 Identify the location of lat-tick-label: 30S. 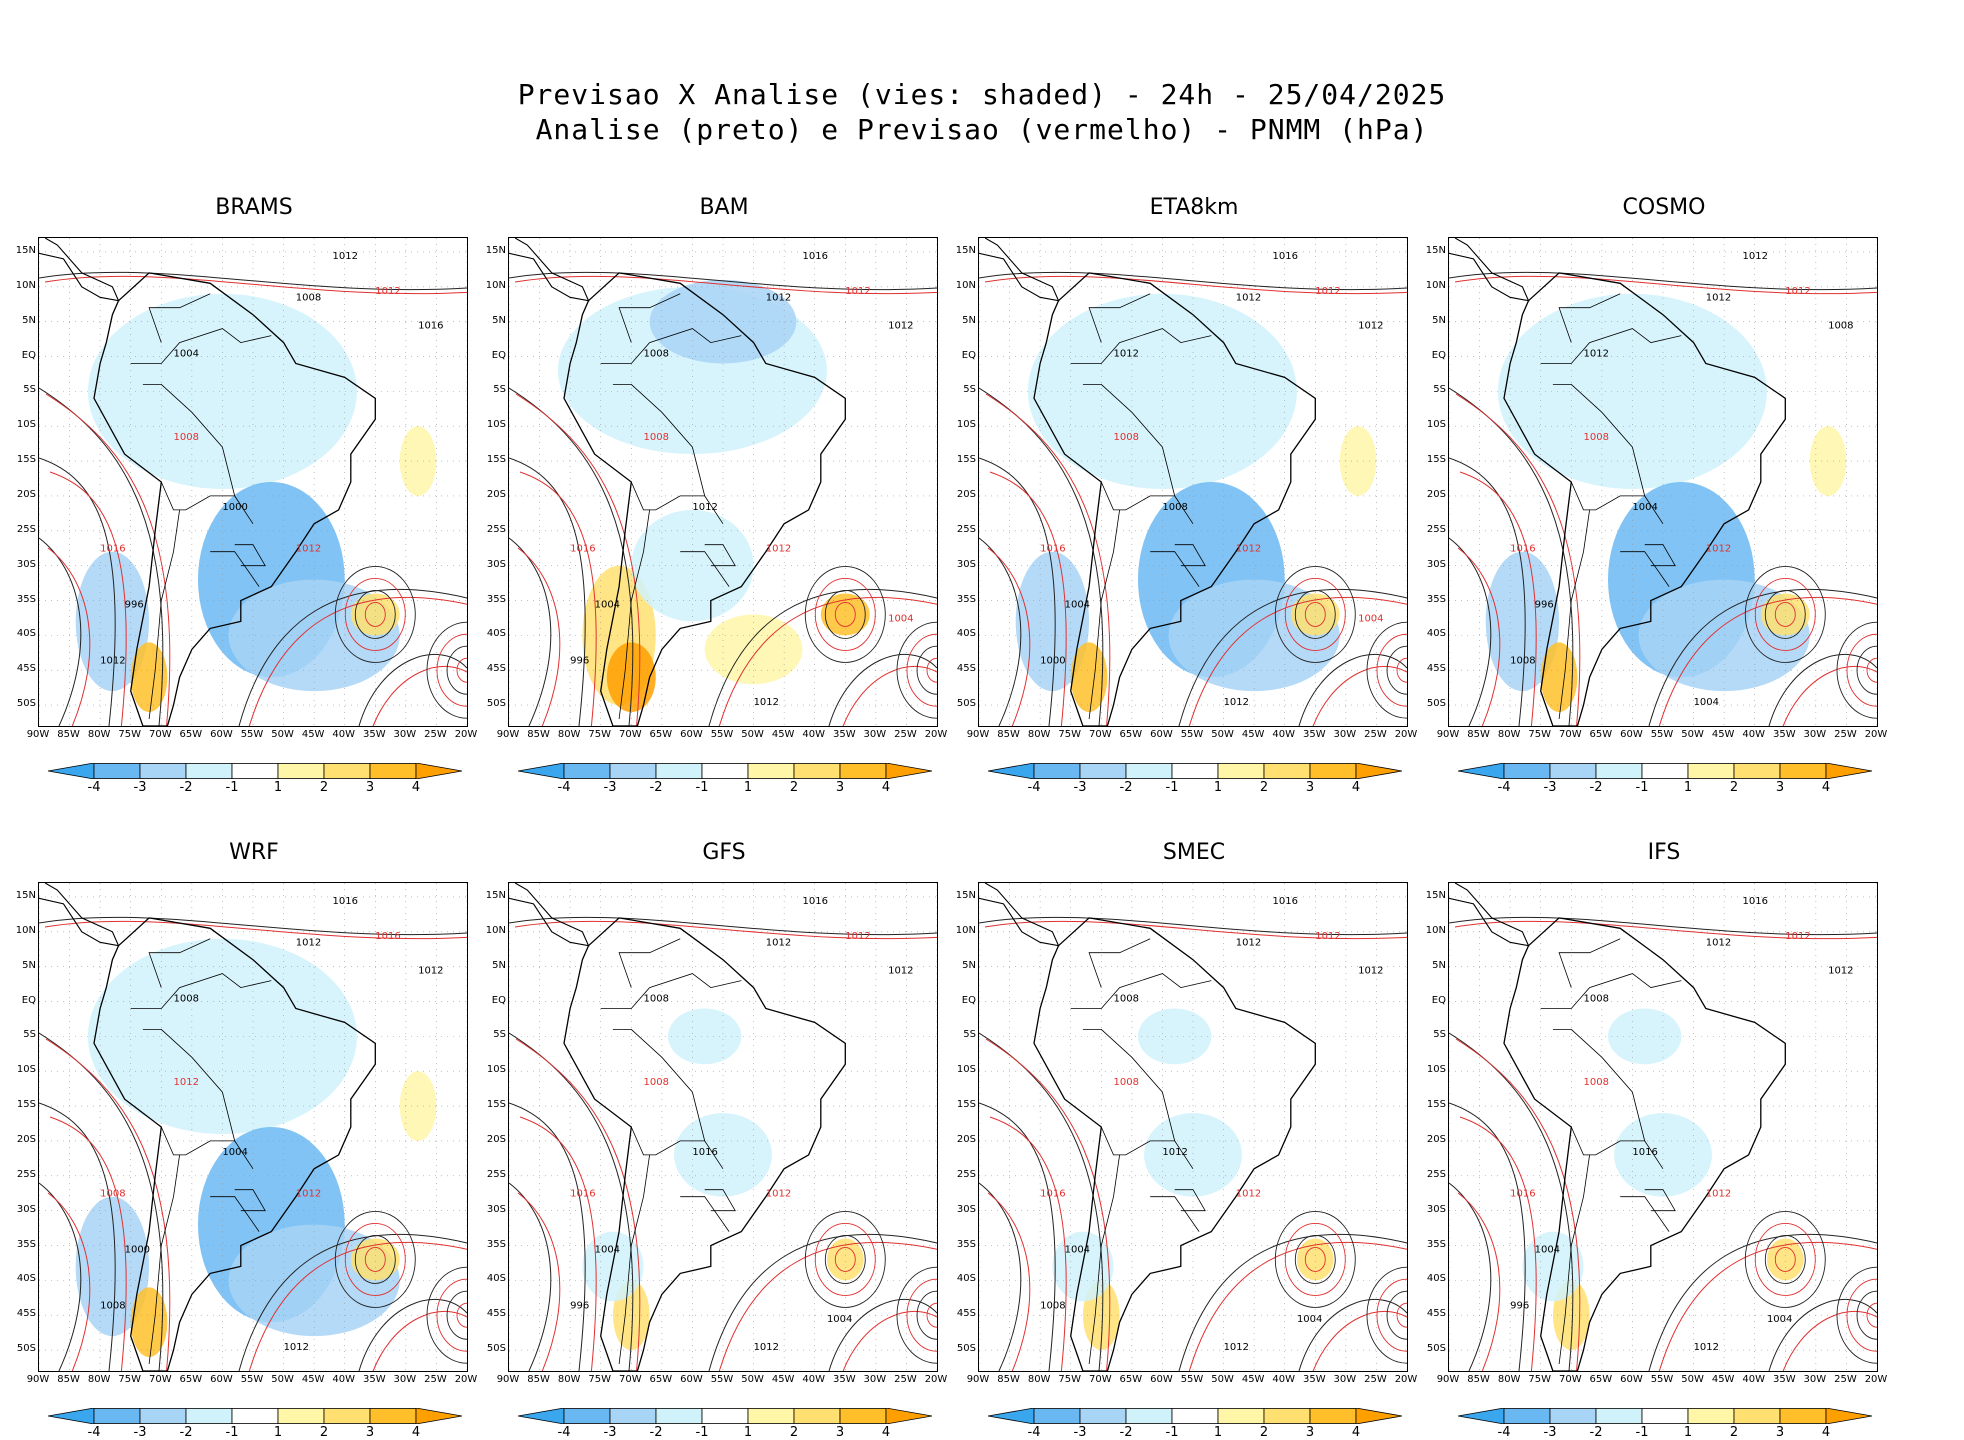
(1436, 1209).